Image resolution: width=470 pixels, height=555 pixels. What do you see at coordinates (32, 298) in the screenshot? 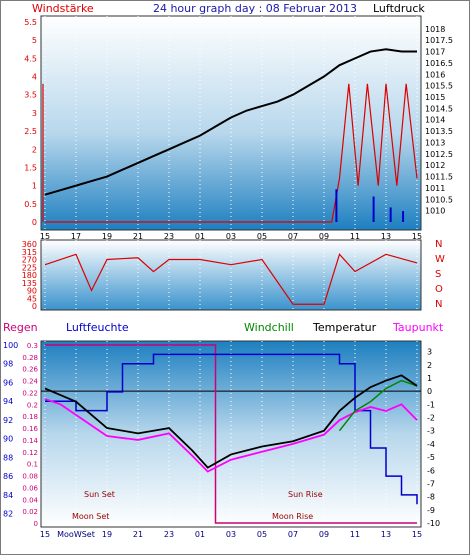
I see `direction-tick-label: 45` at bounding box center [32, 298].